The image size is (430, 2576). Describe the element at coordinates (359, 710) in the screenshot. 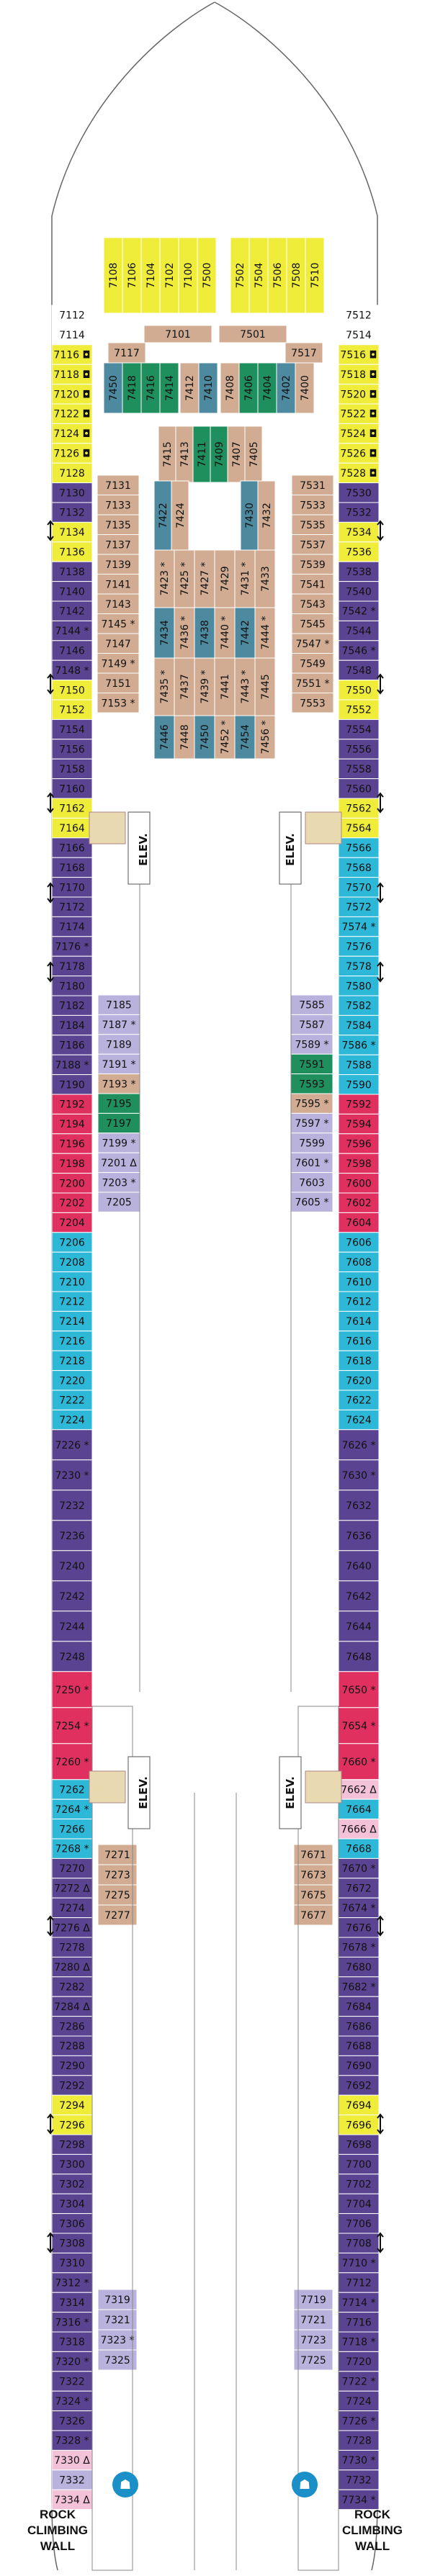

I see `cabin-number: 7552` at that location.